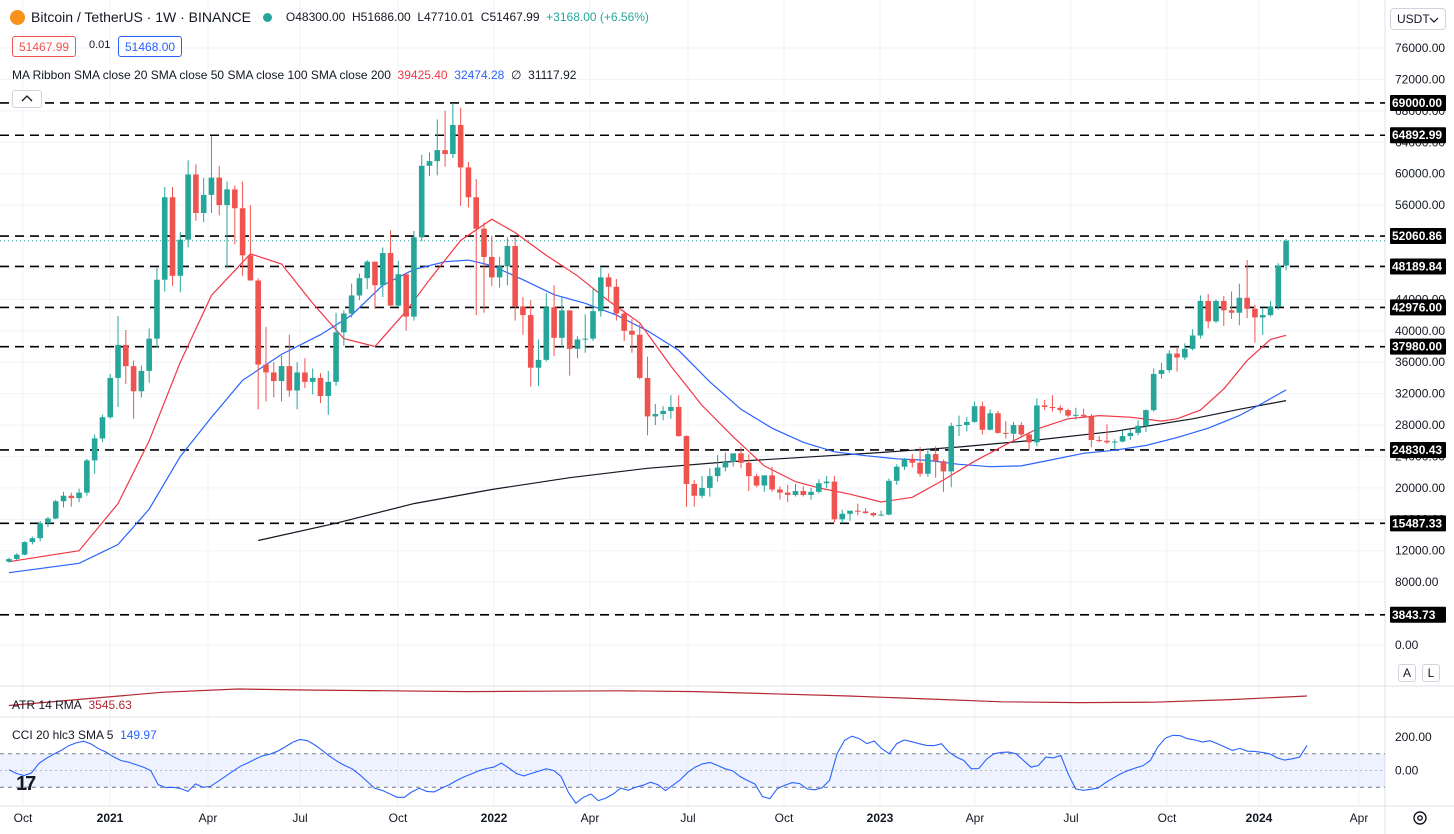  What do you see at coordinates (138, 735) in the screenshot?
I see `cci-value: 149.97` at bounding box center [138, 735].